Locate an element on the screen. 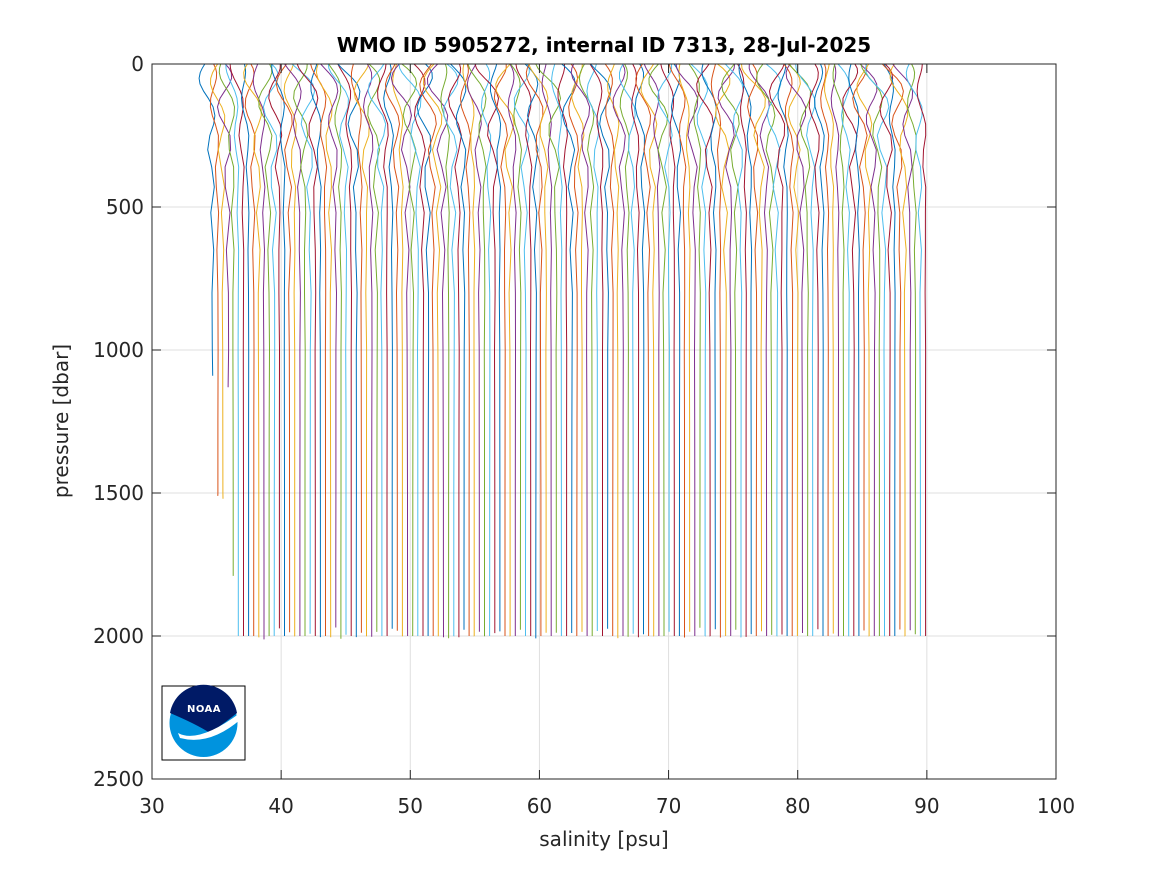 The height and width of the screenshot is (875, 1167). x-axis-label: salinity [psu] is located at coordinates (603, 839).